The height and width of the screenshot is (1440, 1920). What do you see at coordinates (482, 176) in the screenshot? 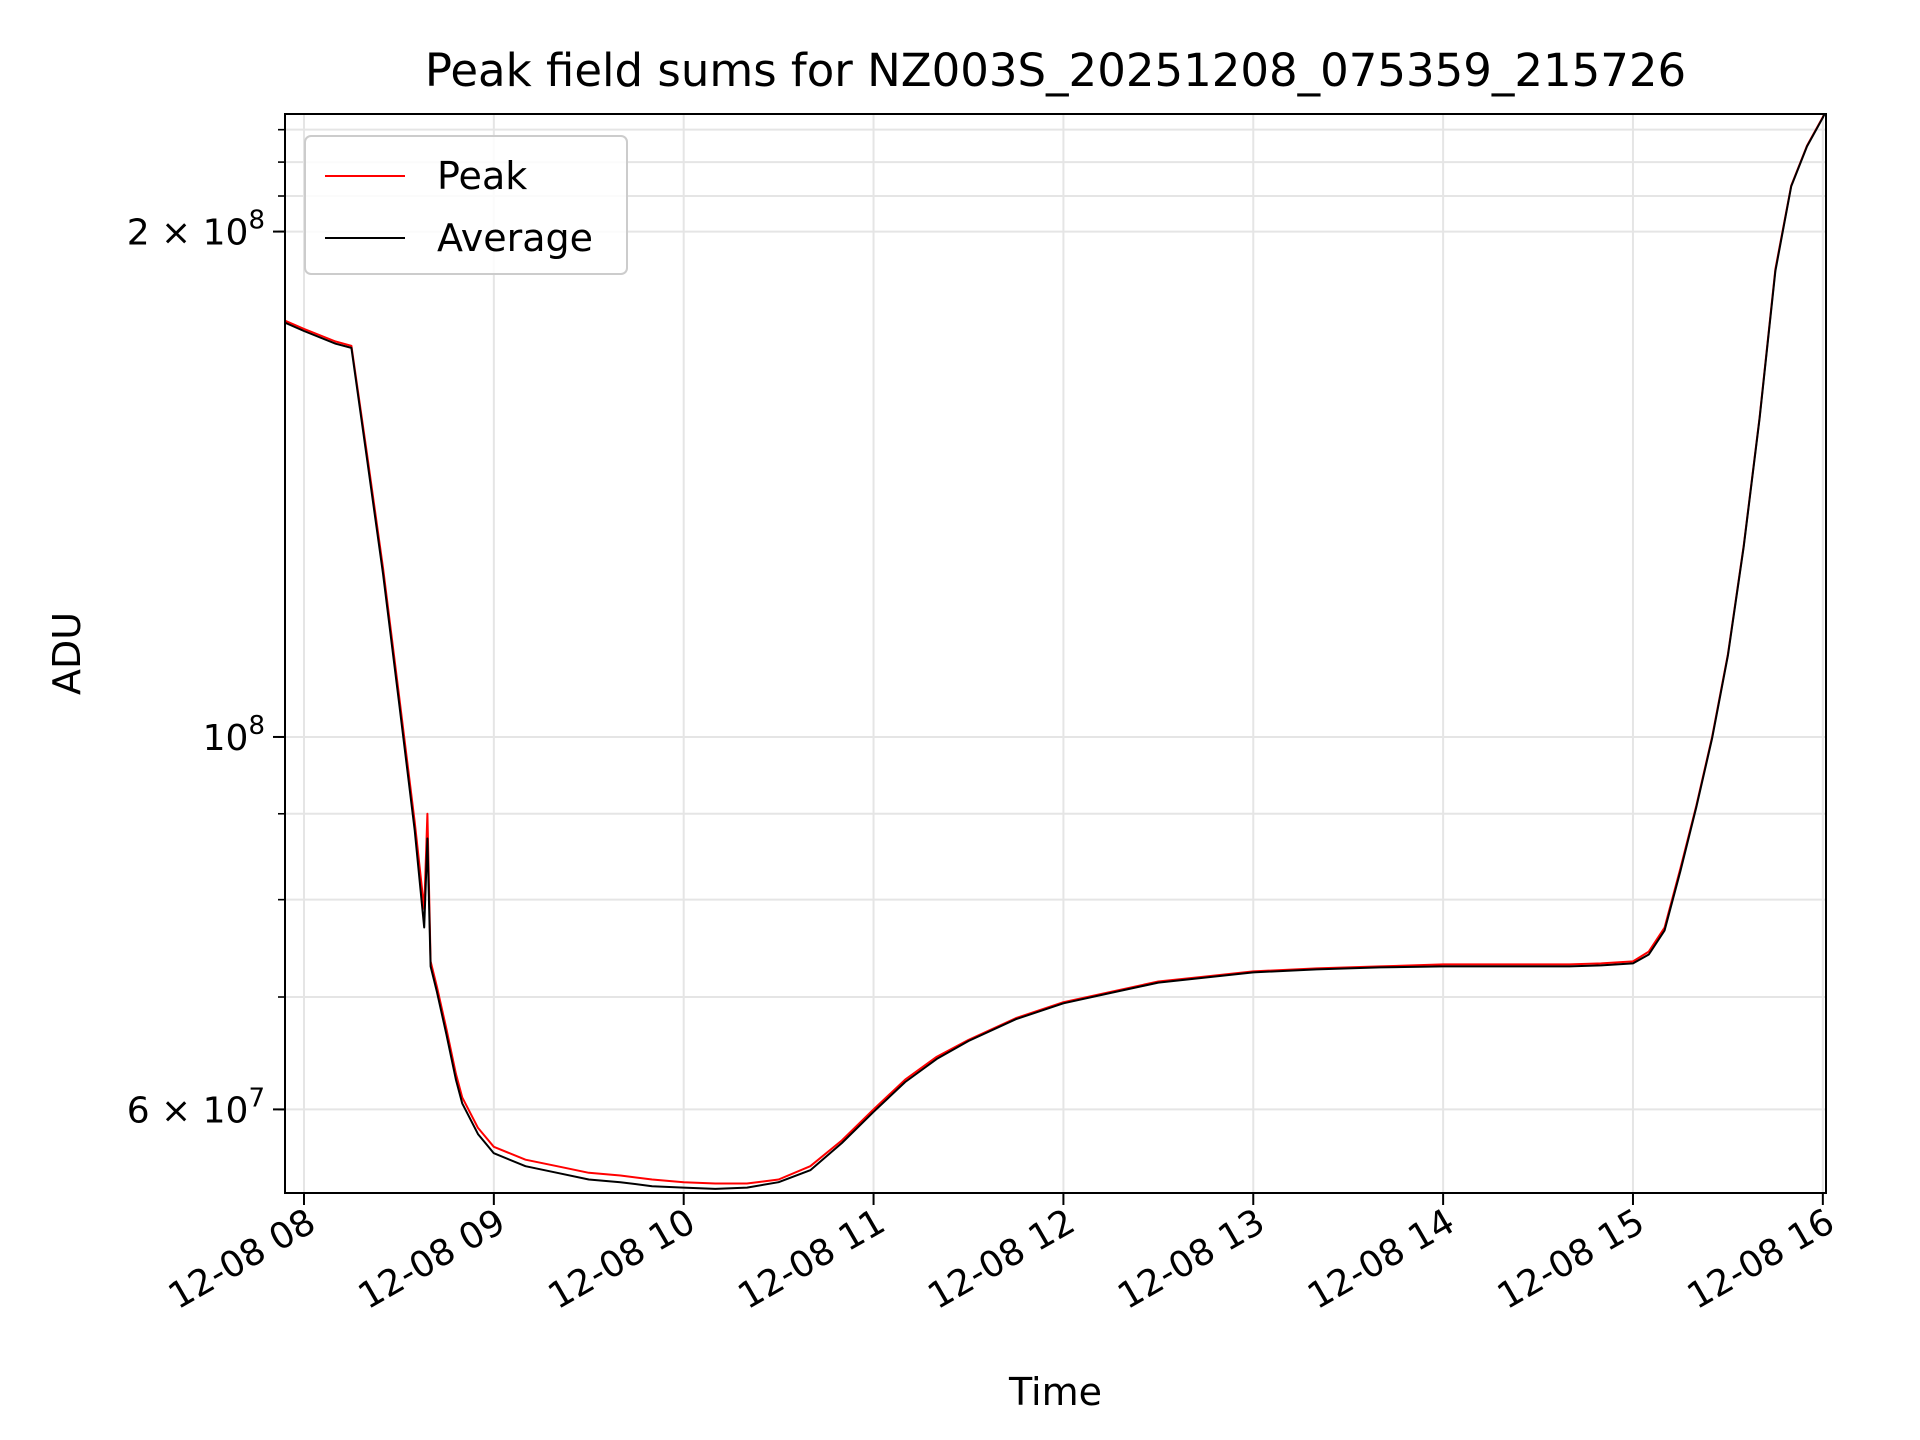
I see `legend-label: Peak` at bounding box center [482, 176].